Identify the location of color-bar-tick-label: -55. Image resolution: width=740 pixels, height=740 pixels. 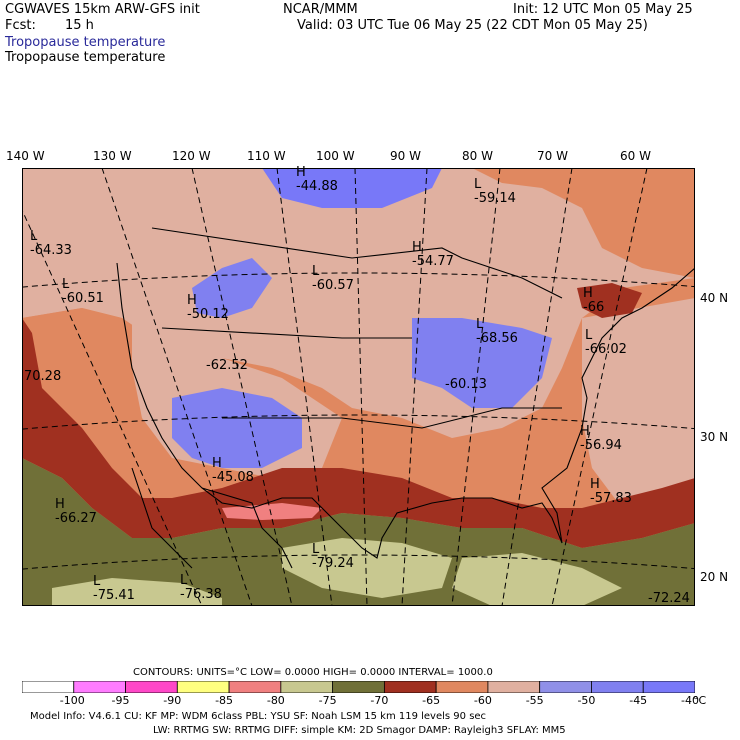
(534, 700).